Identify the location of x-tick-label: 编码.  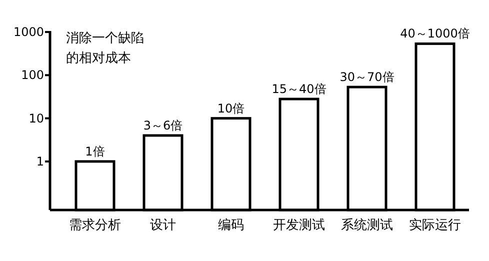
(231, 225).